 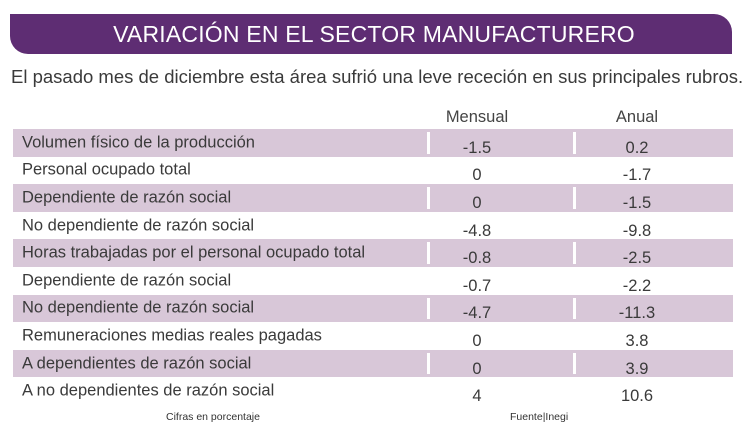 I want to click on table-row: Volumen físico de la producción -1.5 0.2, so click(x=373, y=143).